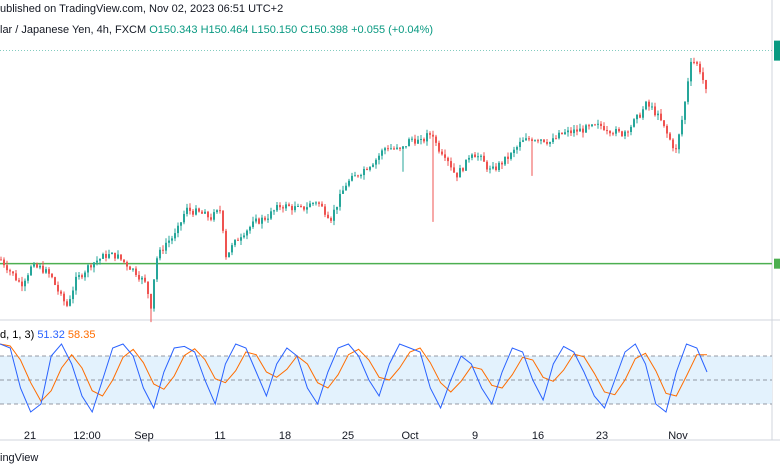 This screenshot has height=470, width=780. Describe the element at coordinates (73, 30) in the screenshot. I see `symbol-name: lar / Japanese Yen, 4h, FXCM` at that location.